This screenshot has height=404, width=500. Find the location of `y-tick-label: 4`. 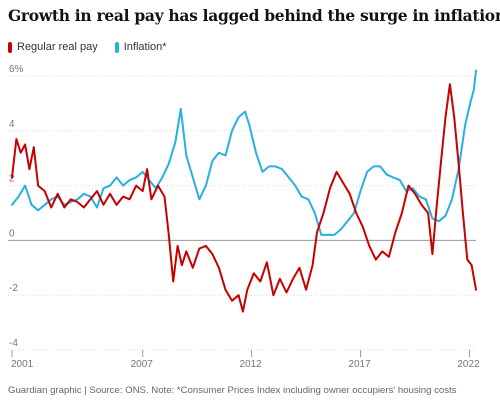

y-tick-label: 4 is located at coordinates (12, 124).